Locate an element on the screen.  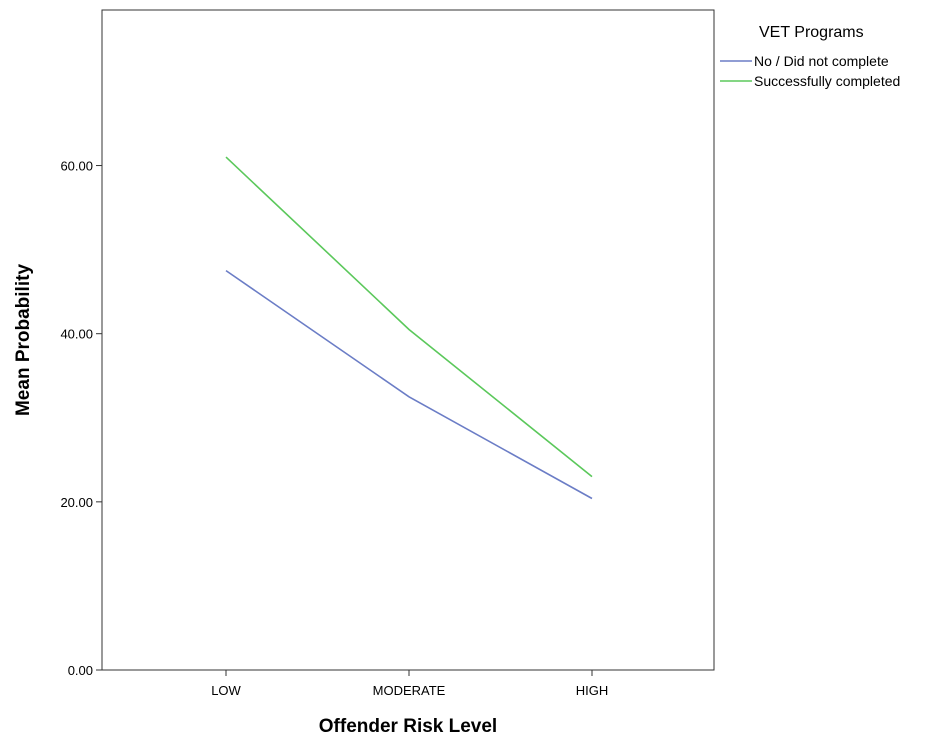
x-tick-label: HIGH is located at coordinates (592, 690).